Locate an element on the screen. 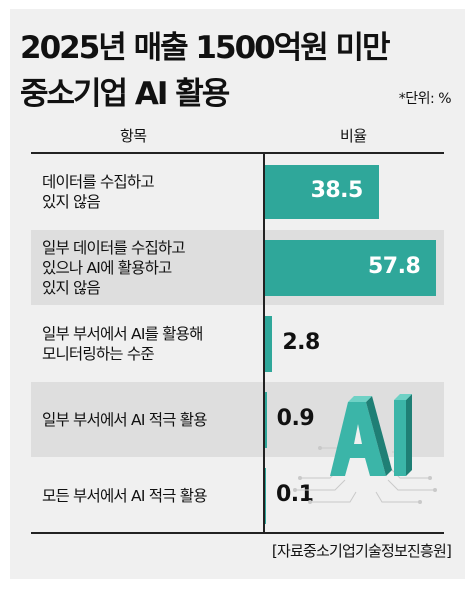 Image resolution: width=475 pixels, height=589 pixels. table-bottom-rule is located at coordinates (237, 533).